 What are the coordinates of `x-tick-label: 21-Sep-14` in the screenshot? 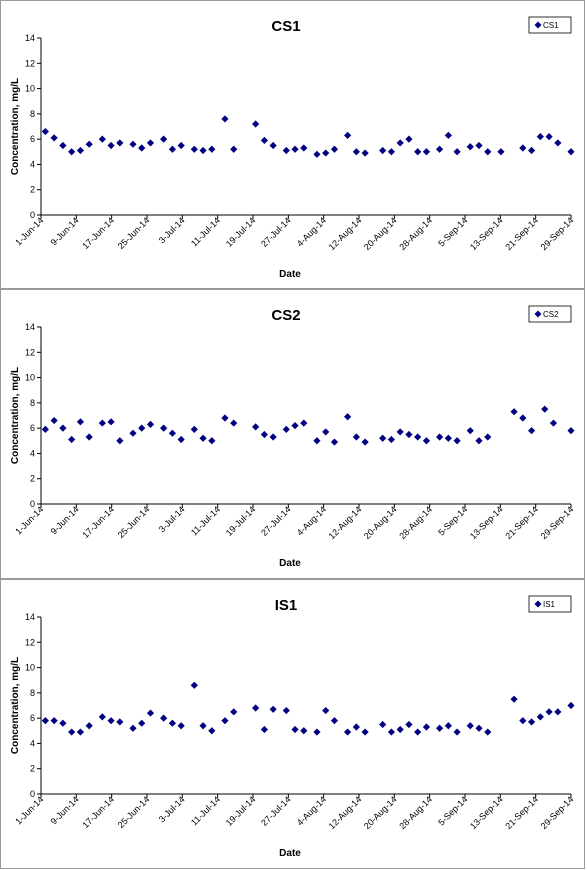 It's located at (521, 522).